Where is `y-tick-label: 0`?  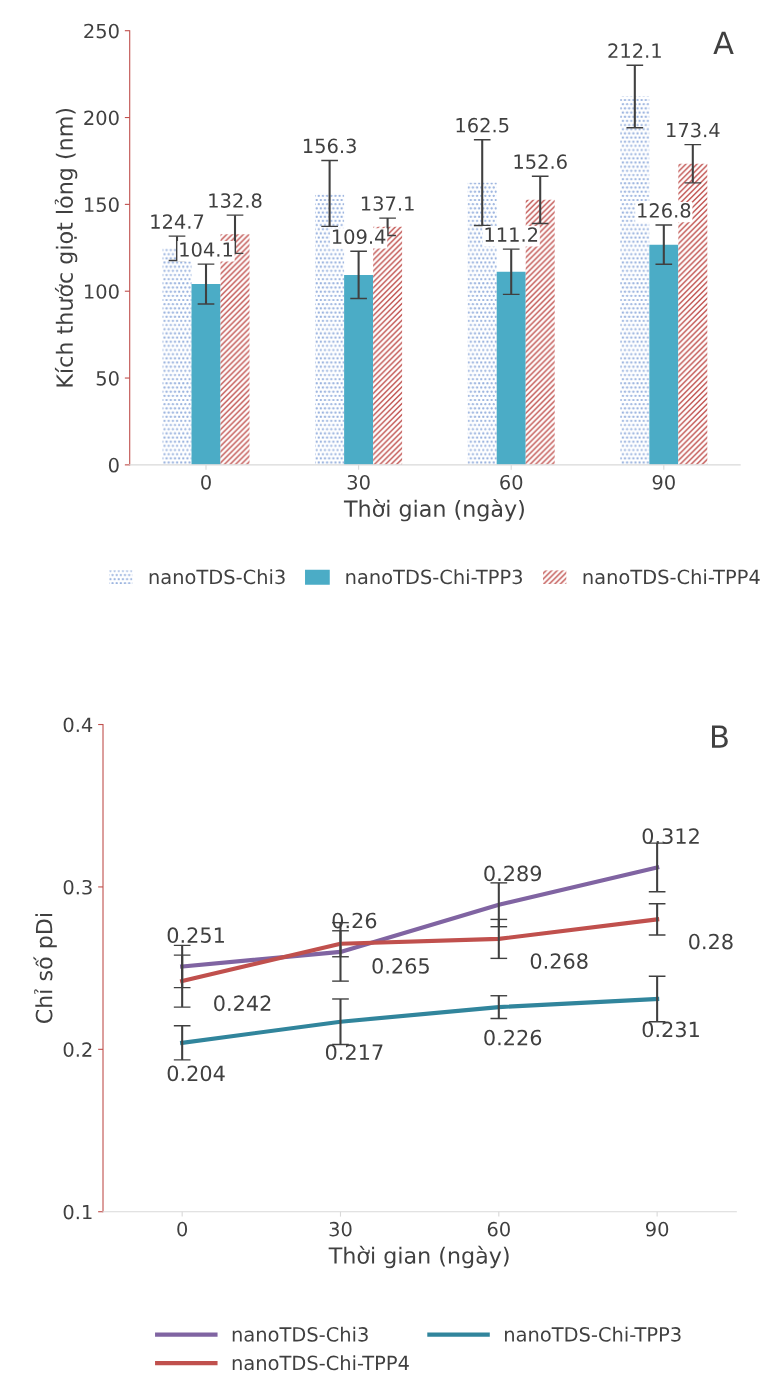
y-tick-label: 0 is located at coordinates (113, 465).